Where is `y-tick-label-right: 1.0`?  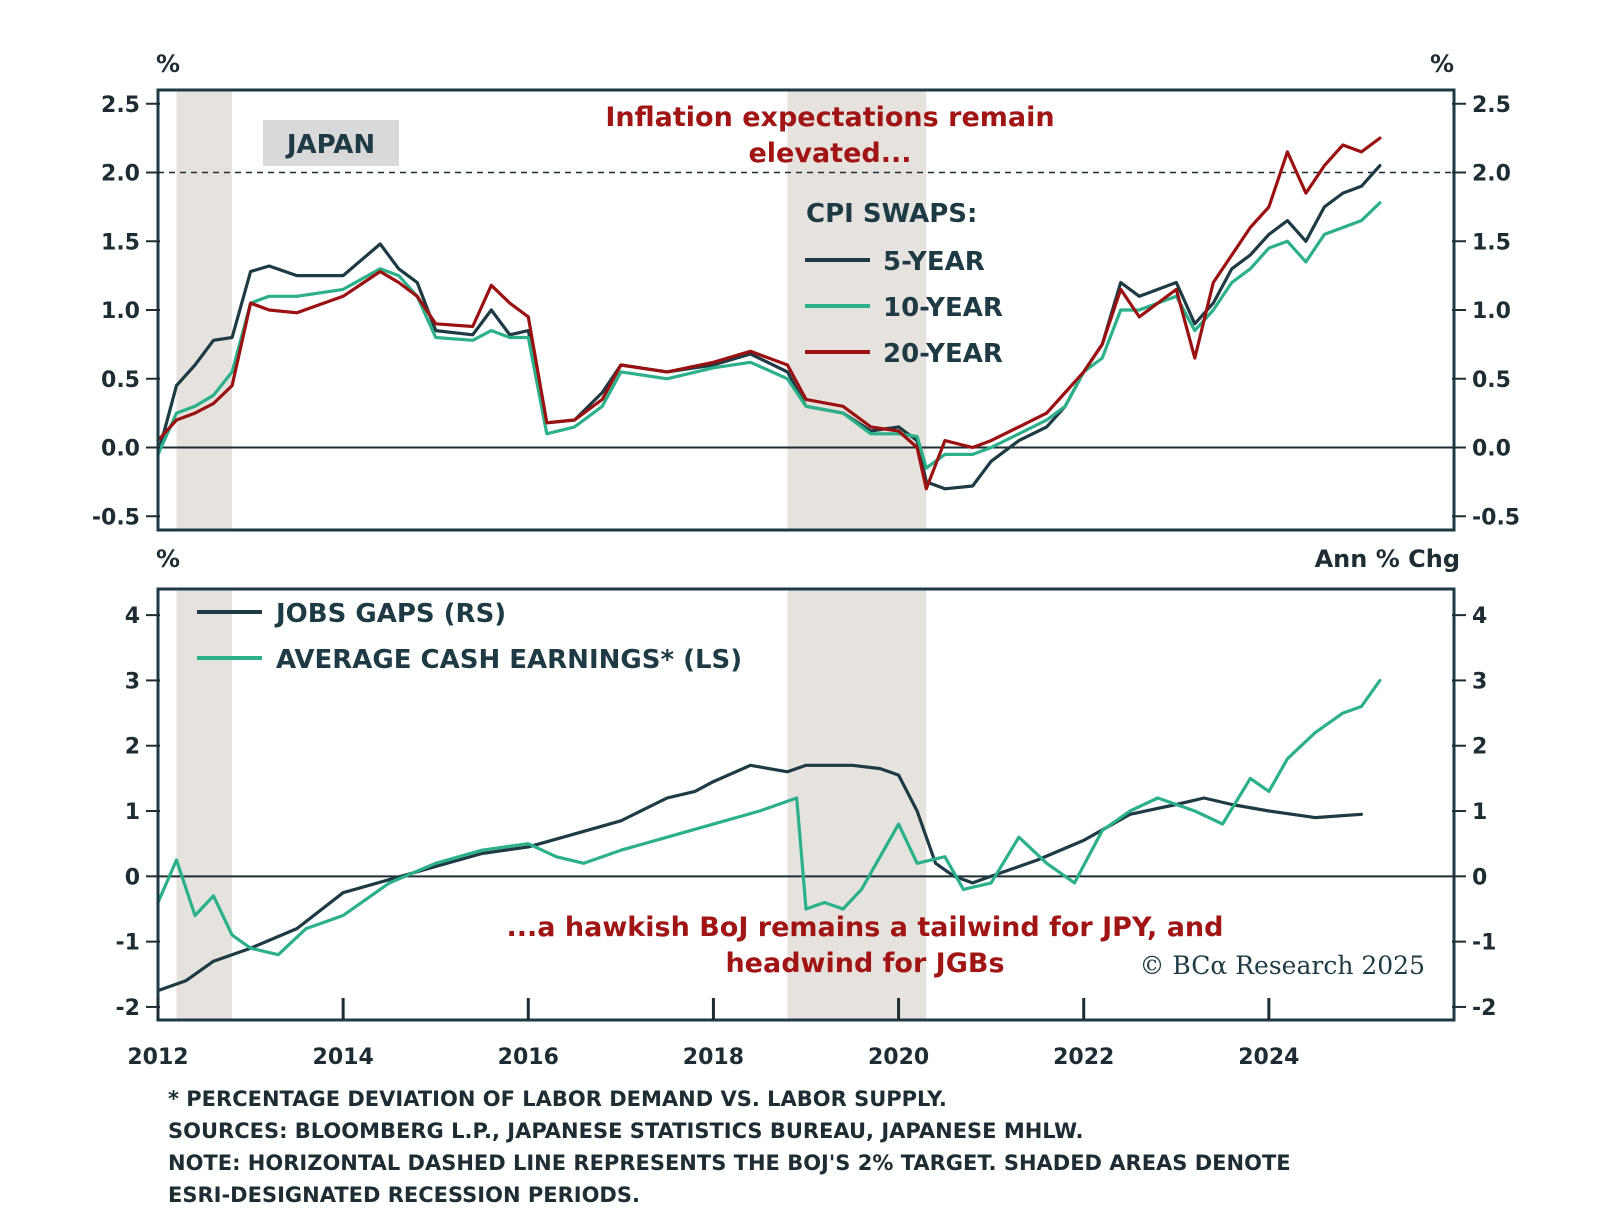 y-tick-label-right: 1.0 is located at coordinates (1491, 311).